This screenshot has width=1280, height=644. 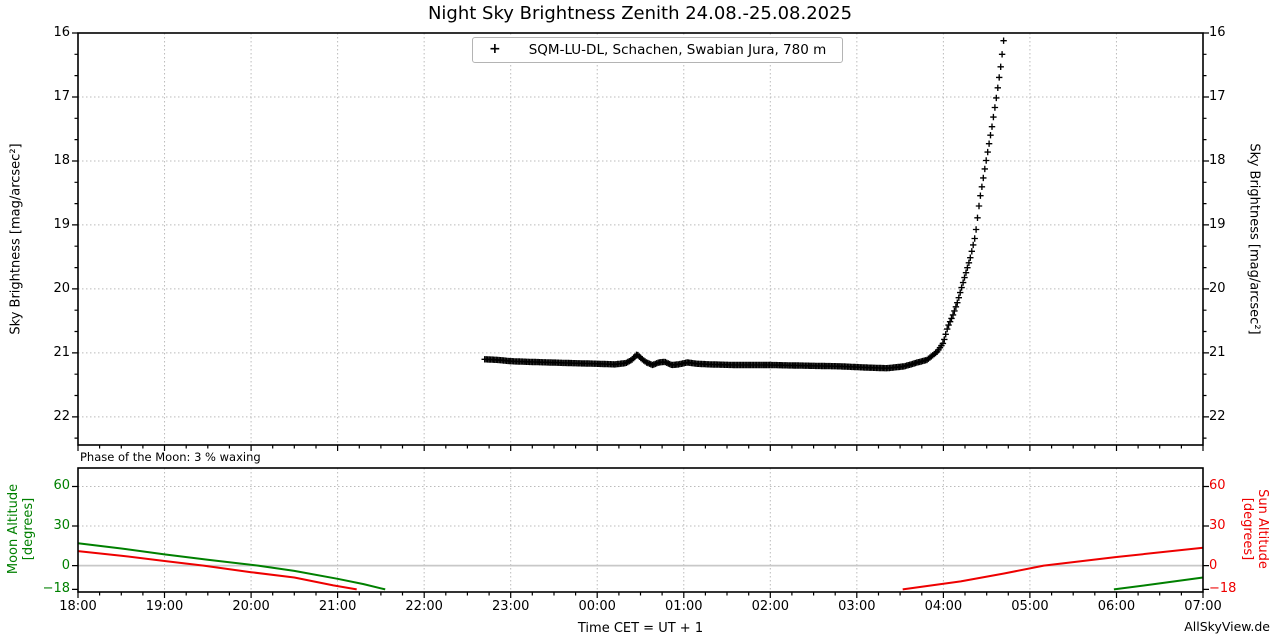 What do you see at coordinates (1227, 626) in the screenshot?
I see `watermark: AllSkyView.de` at bounding box center [1227, 626].